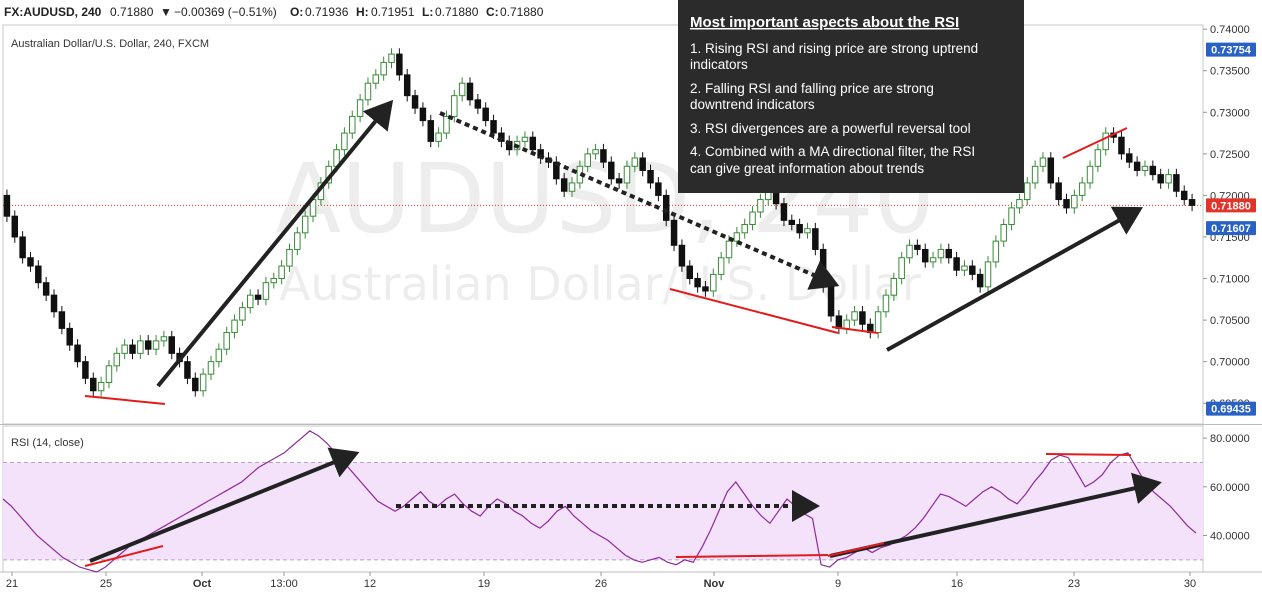 The width and height of the screenshot is (1262, 598). I want to click on divergence-line-1-price, so click(125, 400).